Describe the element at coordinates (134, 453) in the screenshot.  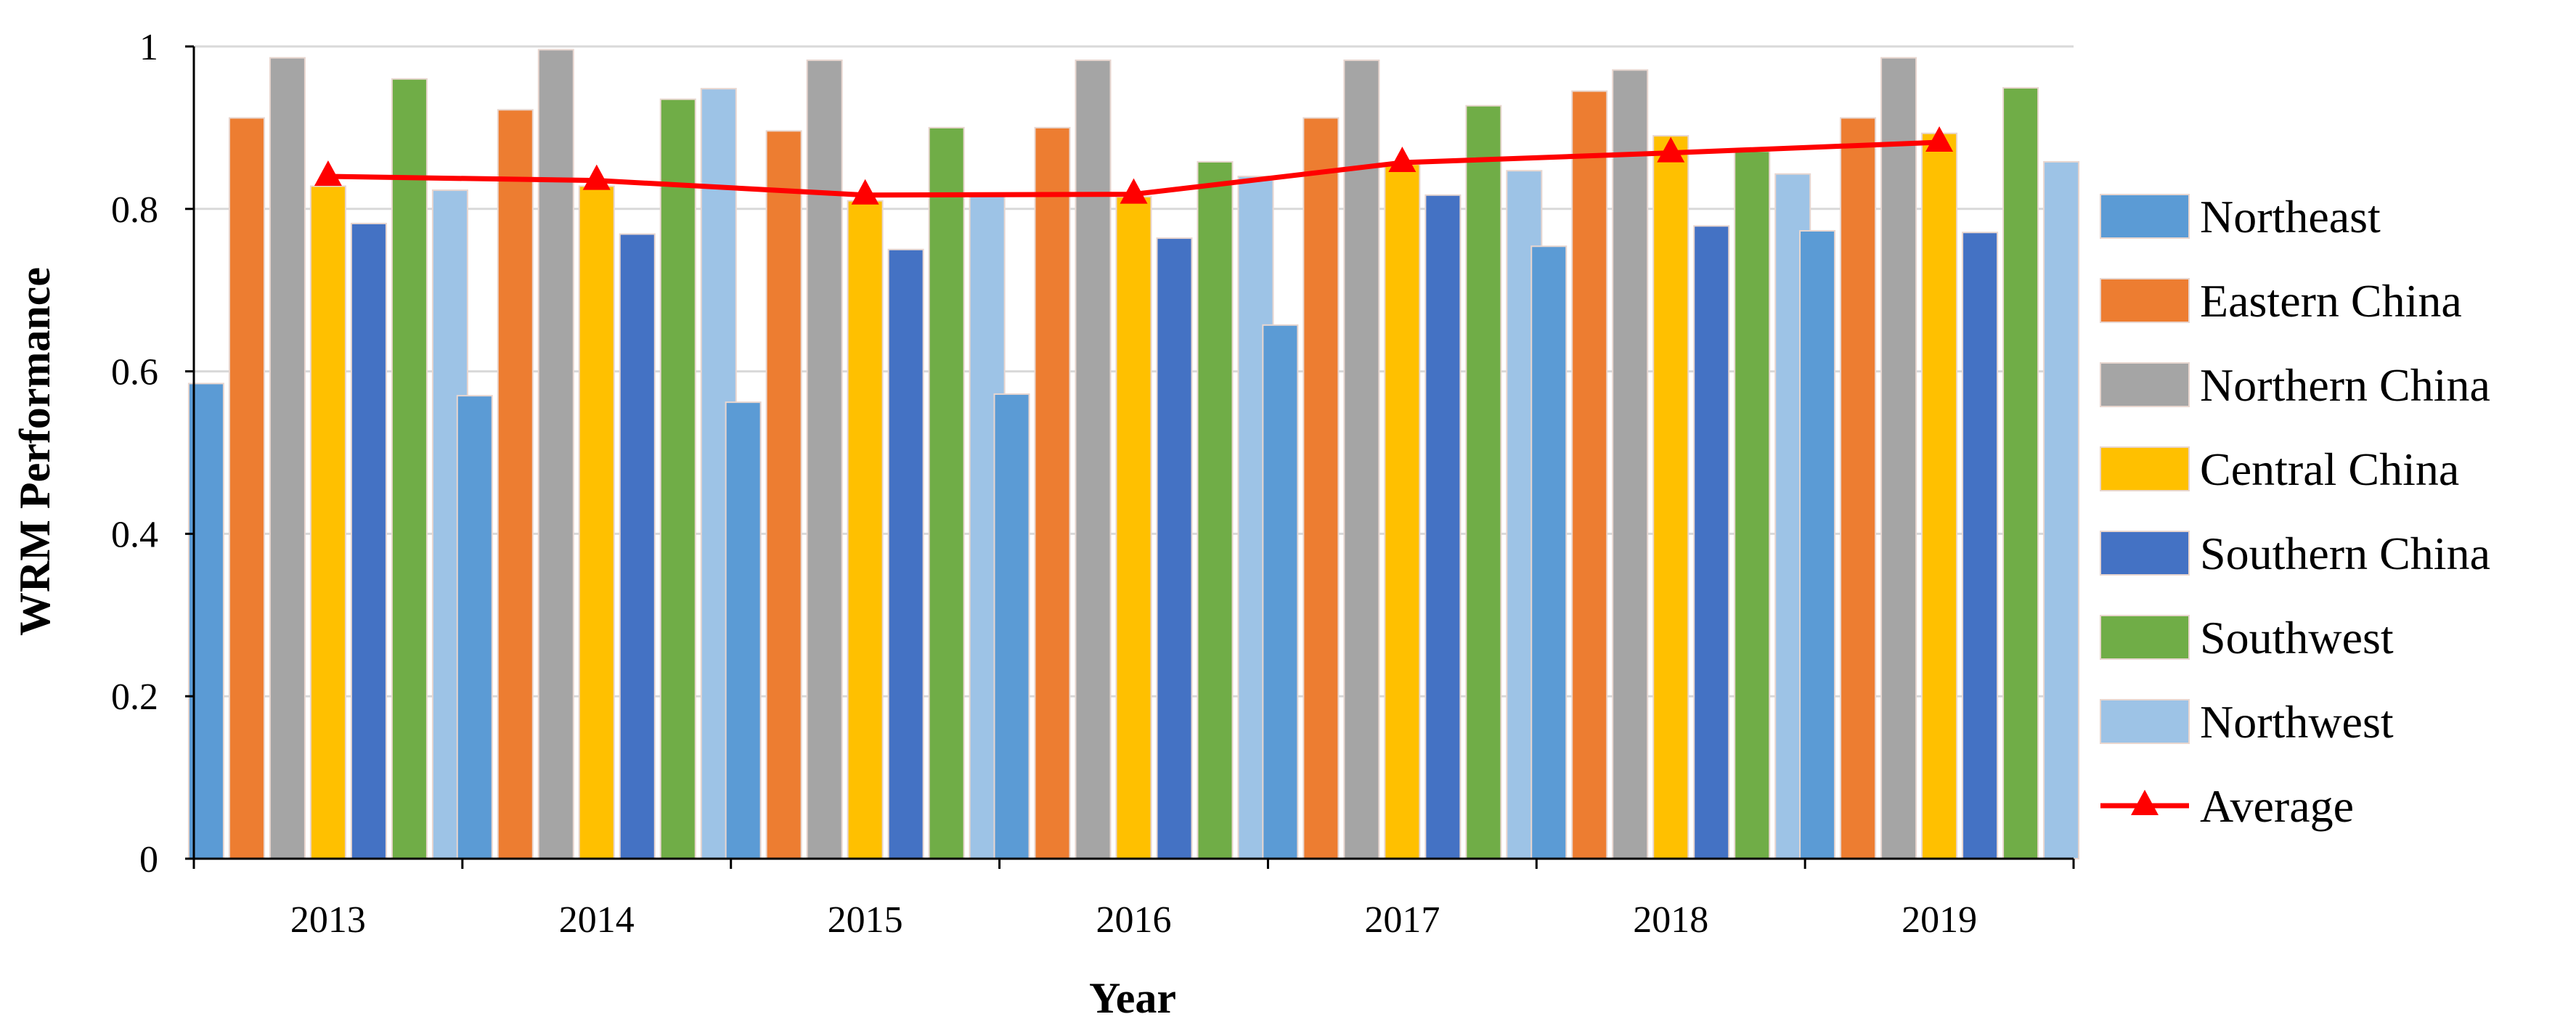
I see `y-tick-labels: 0 0.2 0.4 0.6 0.8 1` at that location.